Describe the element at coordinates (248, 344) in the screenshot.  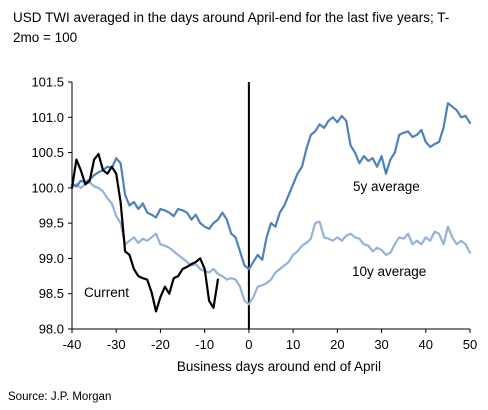
I see `x-tick-label: 0` at that location.